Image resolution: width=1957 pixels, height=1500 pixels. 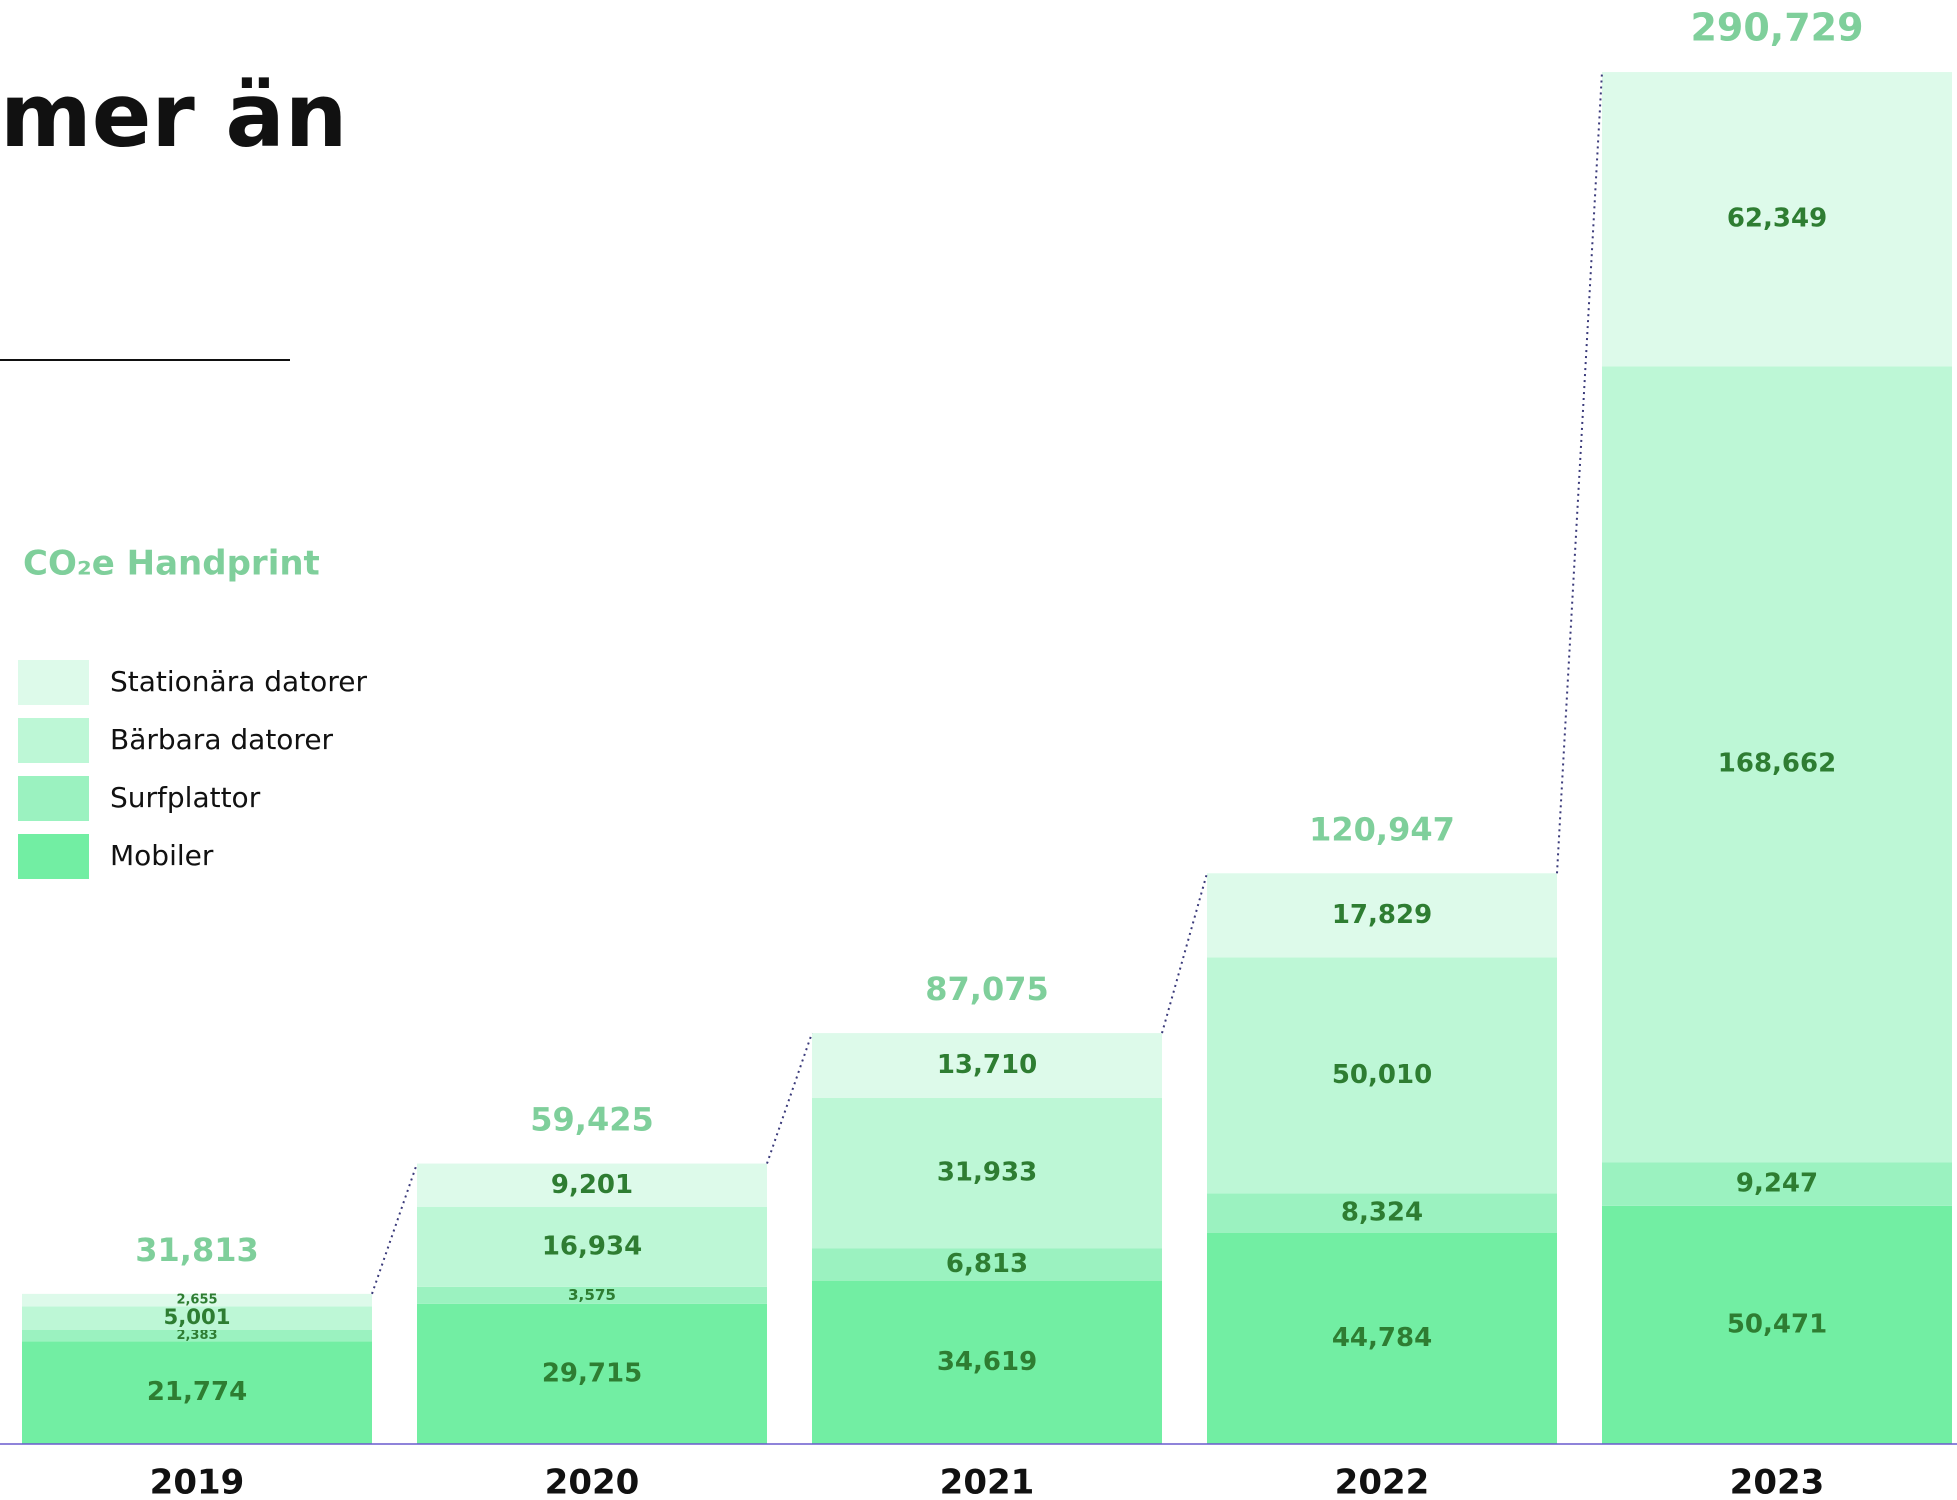 I want to click on total-label: 120,947, so click(x=1382, y=829).